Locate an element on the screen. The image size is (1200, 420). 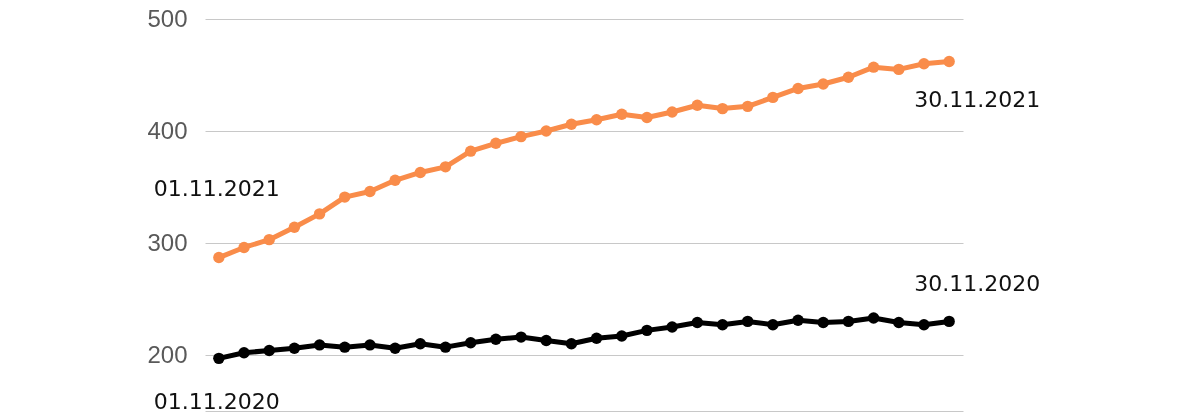
y-tick-label: 300 is located at coordinates (167, 242).